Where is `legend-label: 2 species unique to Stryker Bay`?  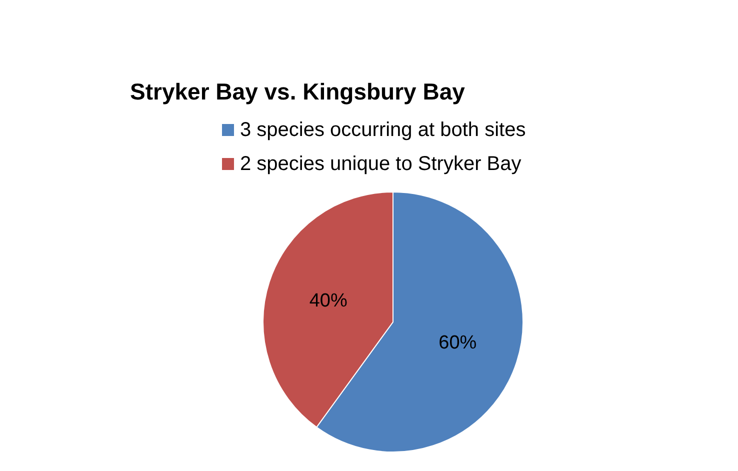
legend-label: 2 species unique to Stryker Bay is located at coordinates (381, 164).